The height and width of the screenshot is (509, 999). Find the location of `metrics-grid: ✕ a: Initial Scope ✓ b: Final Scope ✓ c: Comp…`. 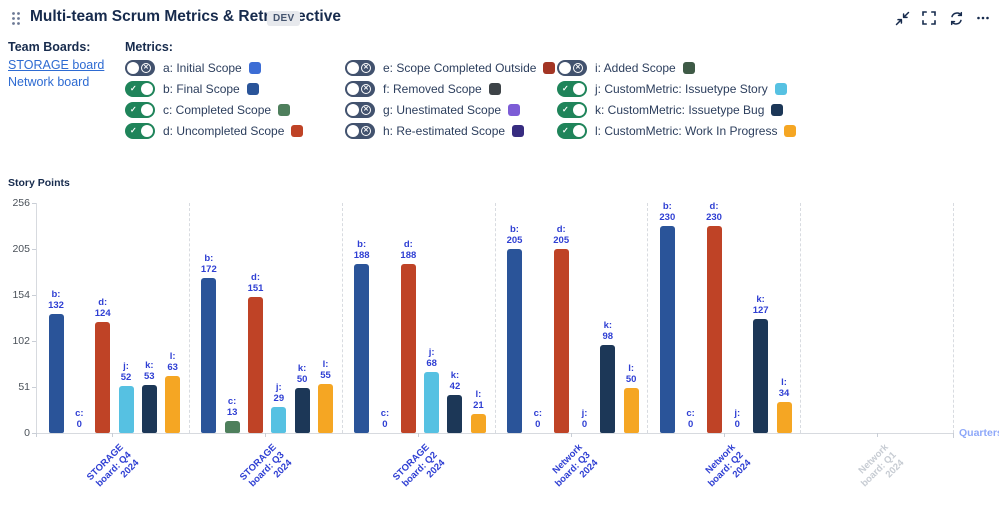

metrics-grid: ✕ a: Initial Scope ✓ b: Final Scope ✓ c: Comp… is located at coordinates (461, 99).